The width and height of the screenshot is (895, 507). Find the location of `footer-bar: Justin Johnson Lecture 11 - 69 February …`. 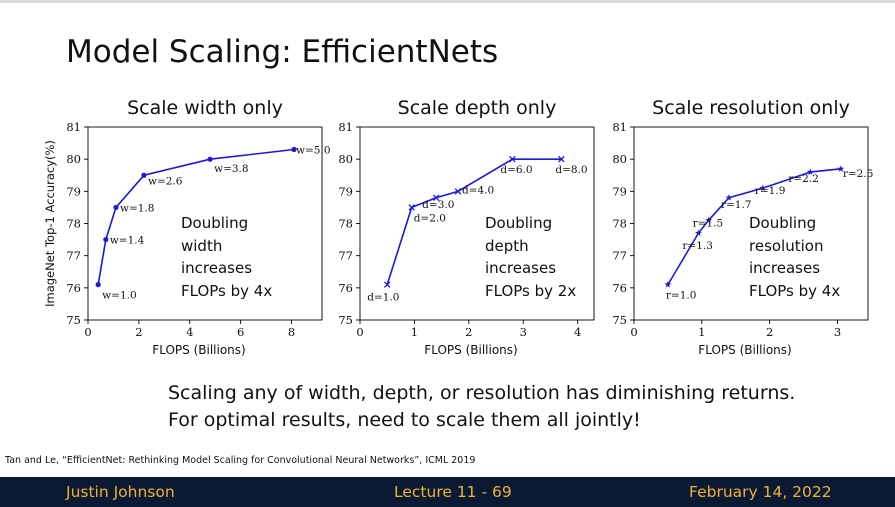

footer-bar: Justin Johnson Lecture 11 - 69 February … is located at coordinates (447, 492).